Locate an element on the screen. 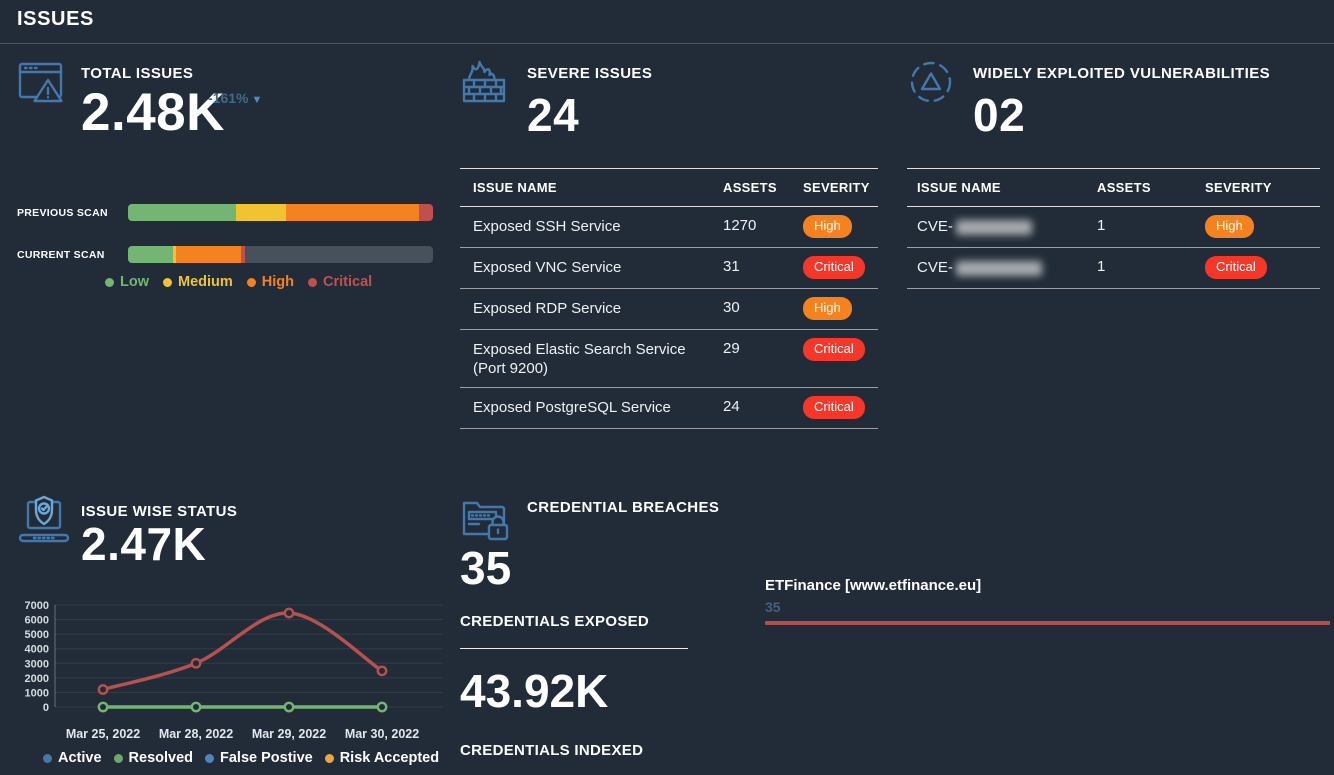 This screenshot has width=1334, height=775. credentials-exposed-value: 35 is located at coordinates (486, 568).